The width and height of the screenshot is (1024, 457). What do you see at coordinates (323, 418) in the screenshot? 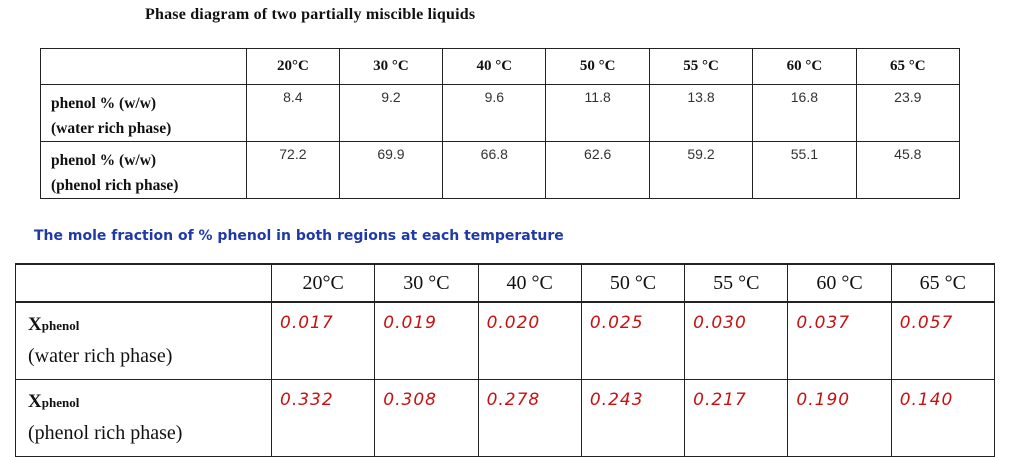
I see `table-cell: 0.332` at bounding box center [323, 418].